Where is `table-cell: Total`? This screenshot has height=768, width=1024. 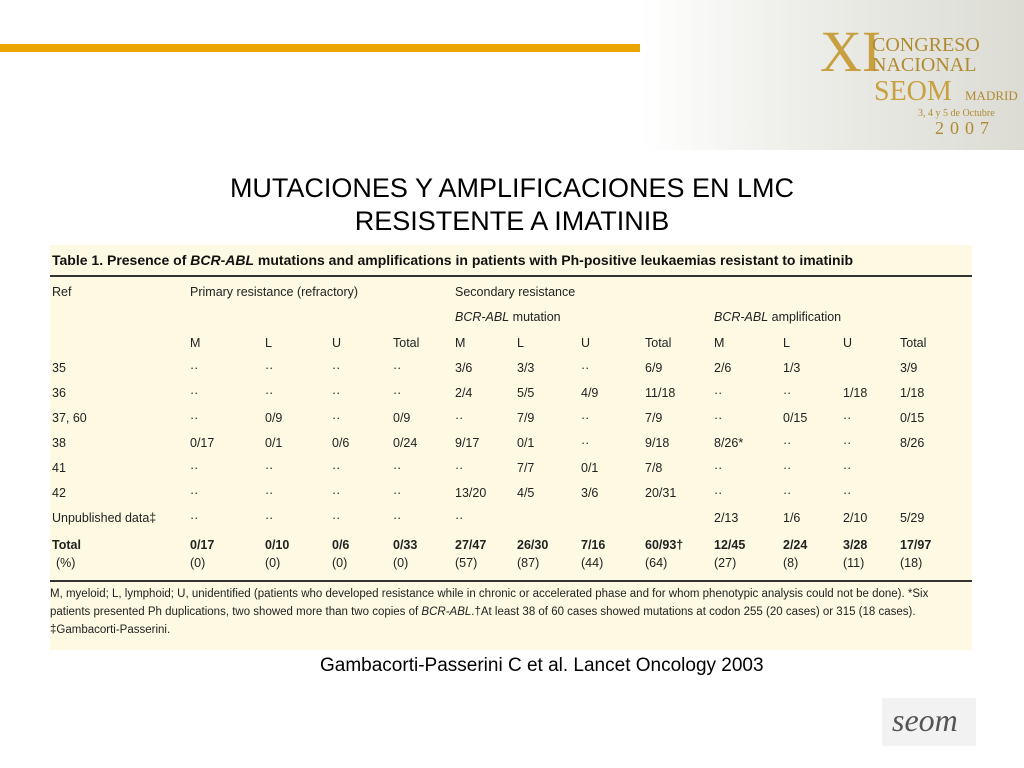 table-cell: Total is located at coordinates (66, 545).